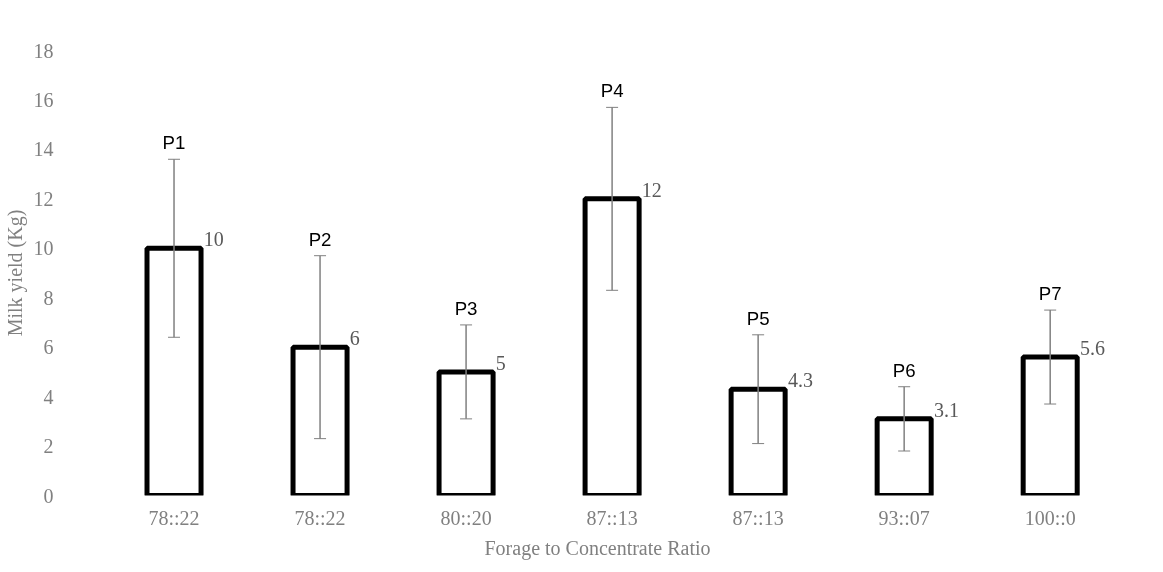 Image resolution: width=1163 pixels, height=572 pixels. Describe the element at coordinates (466, 308) in the screenshot. I see `annotation: P3` at that location.